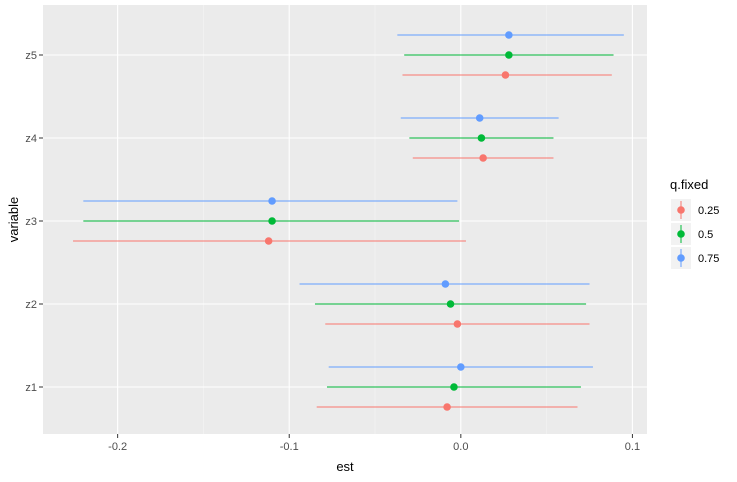  Describe the element at coordinates (31, 56) in the screenshot. I see `y-tick-label: z5` at that location.